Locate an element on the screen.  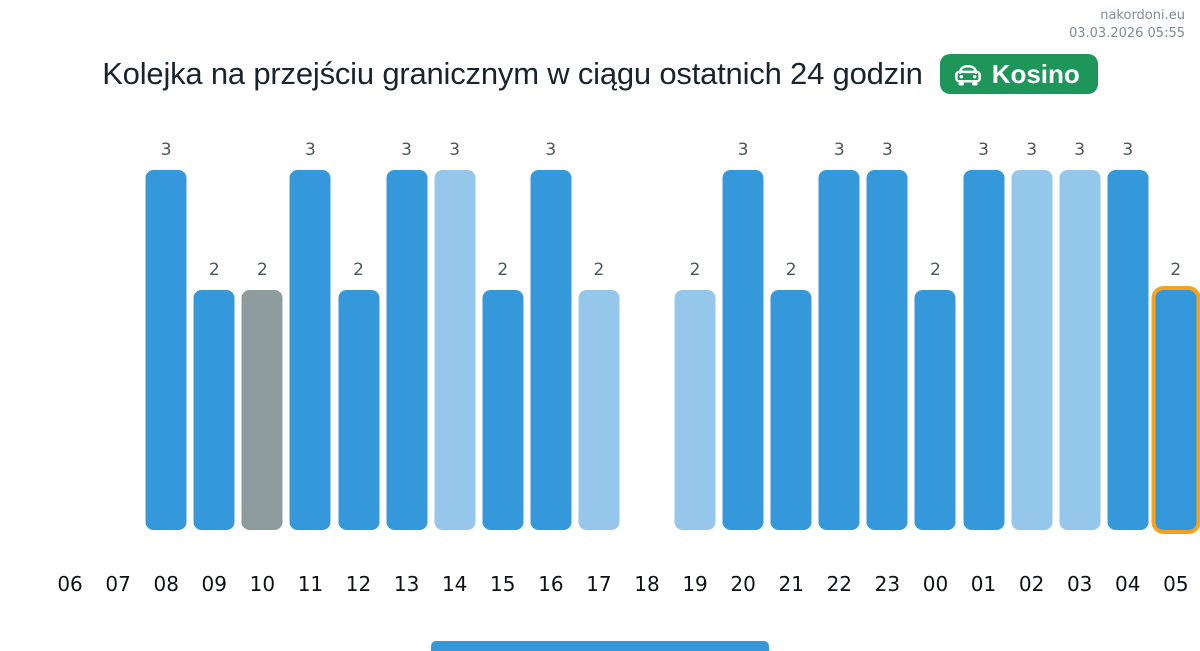
timestamp: 03.03.2026 05:55 is located at coordinates (1126, 33).